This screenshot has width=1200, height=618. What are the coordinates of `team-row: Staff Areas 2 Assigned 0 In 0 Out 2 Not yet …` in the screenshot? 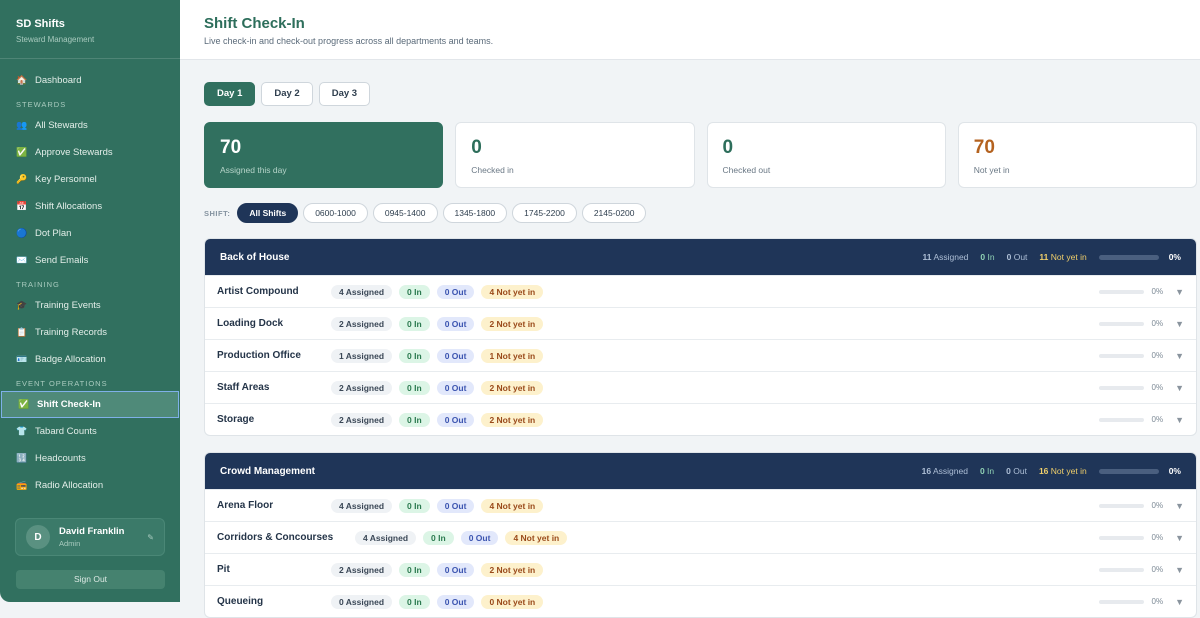 It's located at (700, 387).